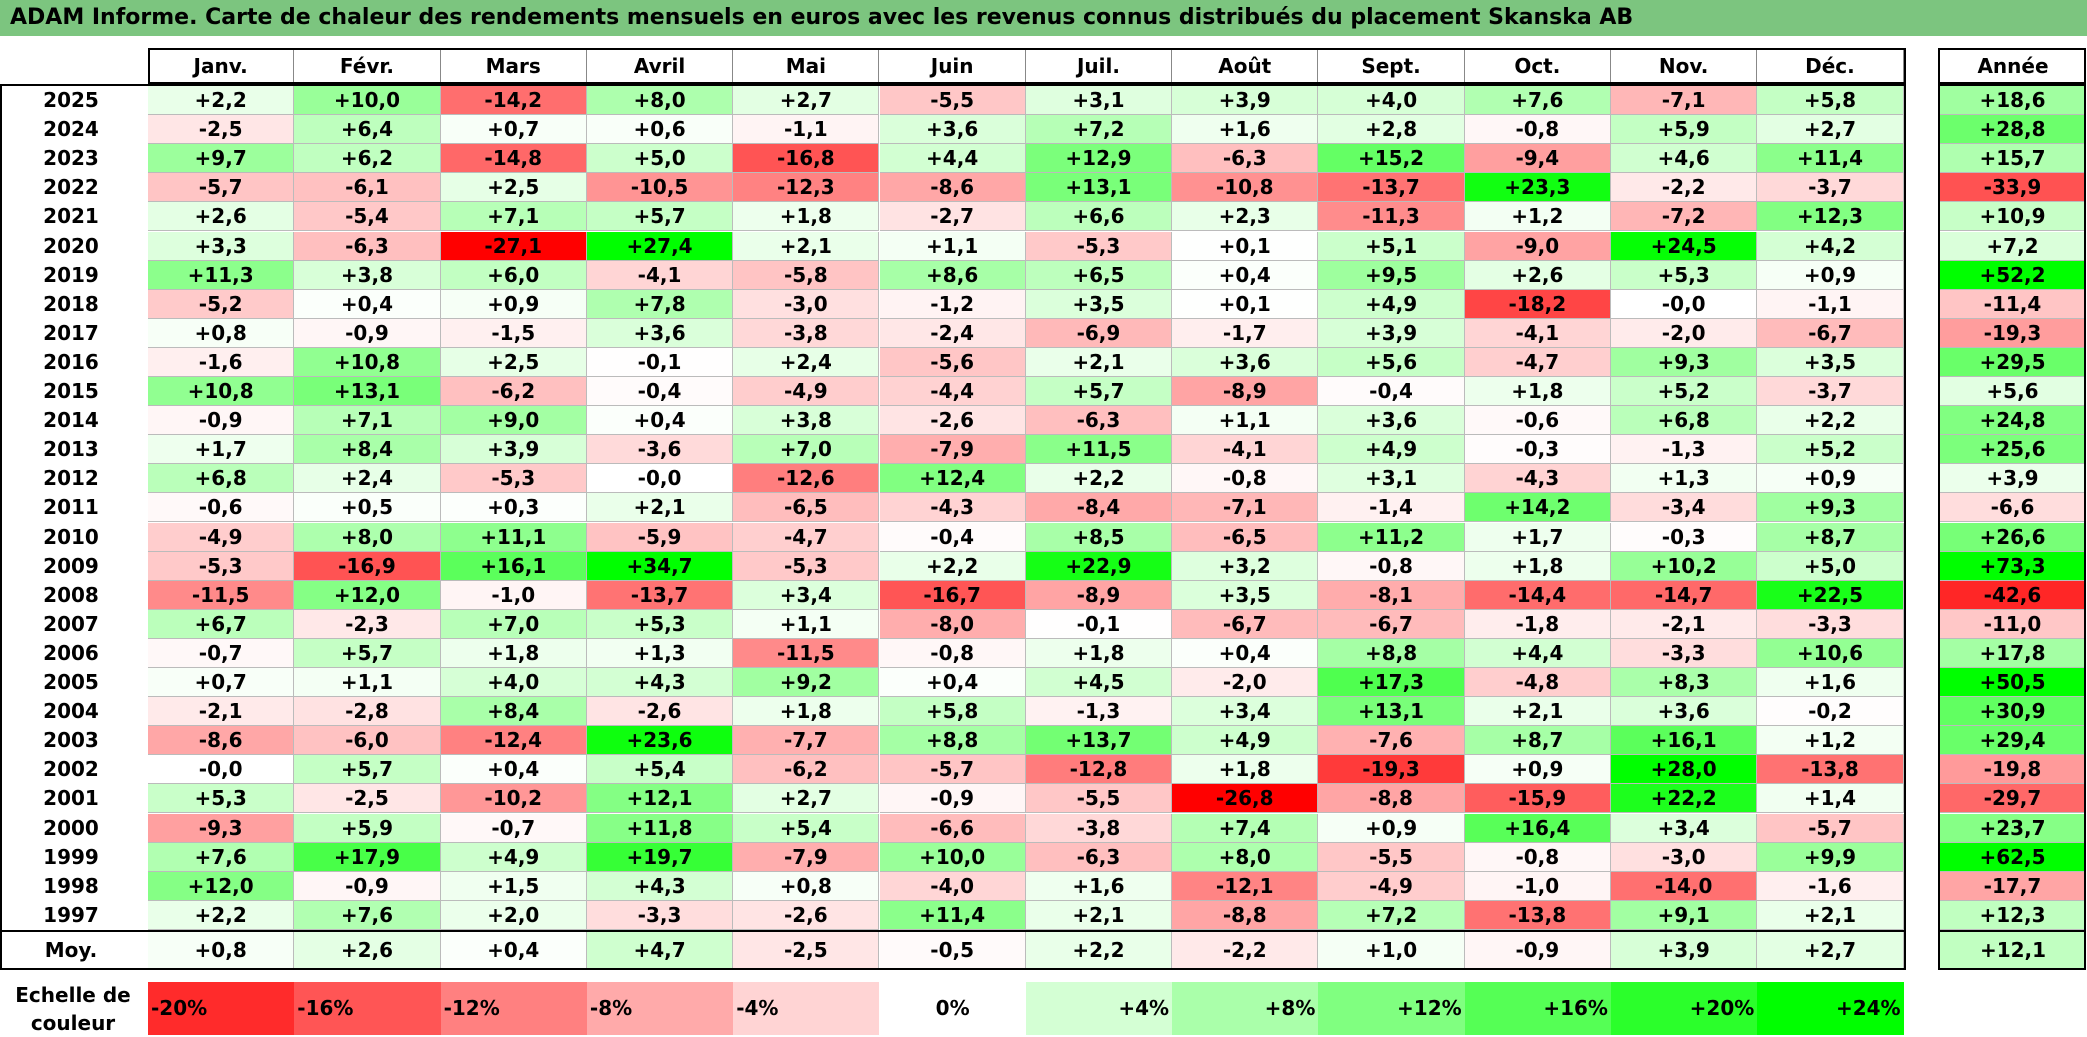 Image resolution: width=2087 pixels, height=1037 pixels. What do you see at coordinates (660, 857) in the screenshot?
I see `heatmap-cell: +19,7` at bounding box center [660, 857].